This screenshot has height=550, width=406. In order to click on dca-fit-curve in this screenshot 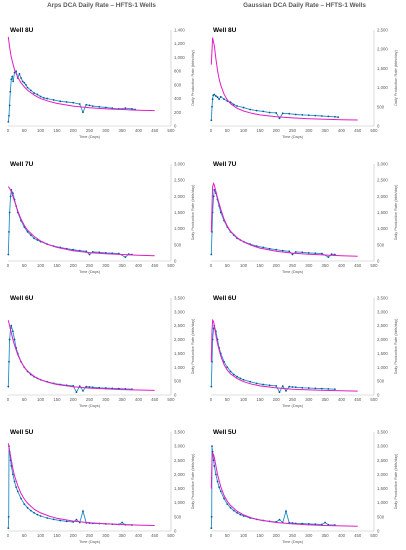, I will do `click(81, 221)`.